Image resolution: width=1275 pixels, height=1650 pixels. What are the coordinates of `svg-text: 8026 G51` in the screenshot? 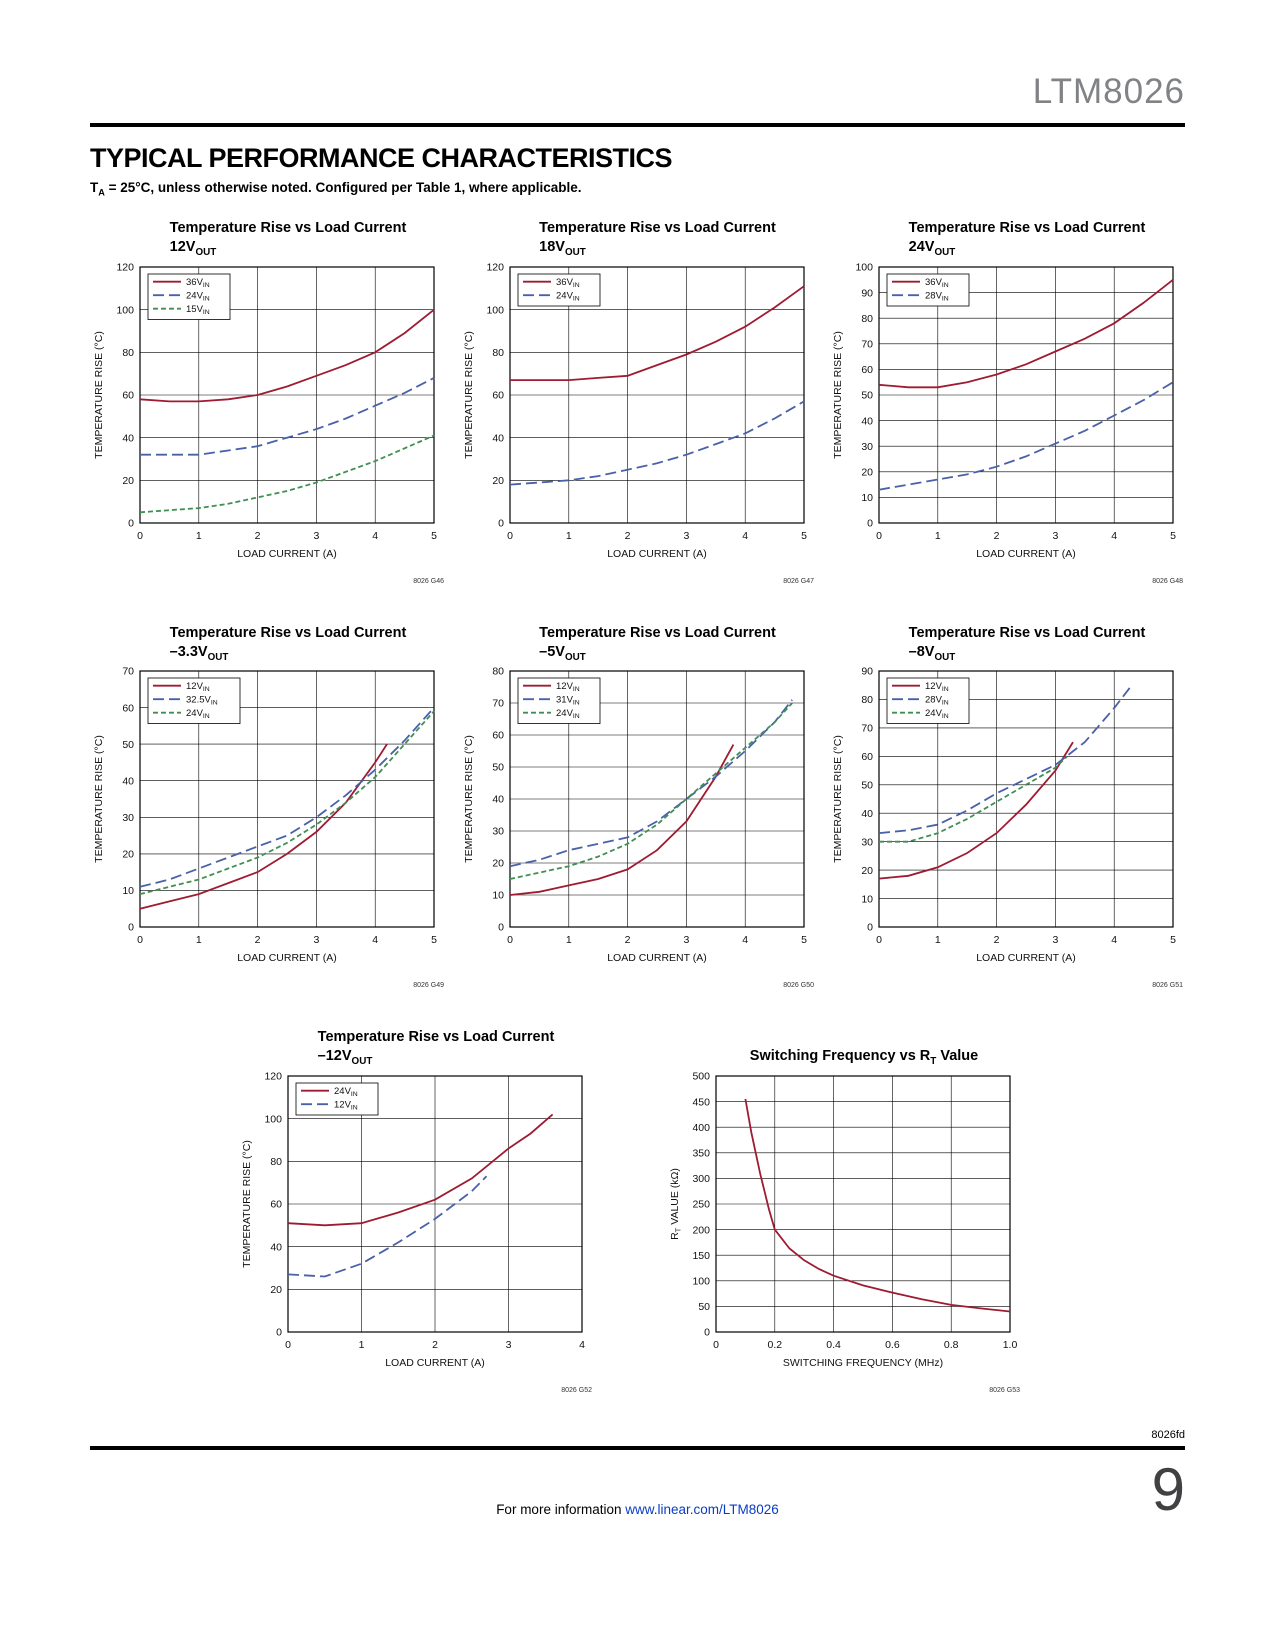 It's located at (1167, 985).